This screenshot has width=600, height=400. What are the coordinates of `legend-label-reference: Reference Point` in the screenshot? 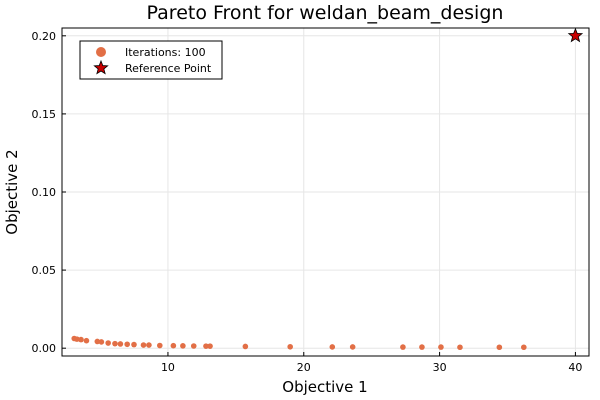 It's located at (168, 68).